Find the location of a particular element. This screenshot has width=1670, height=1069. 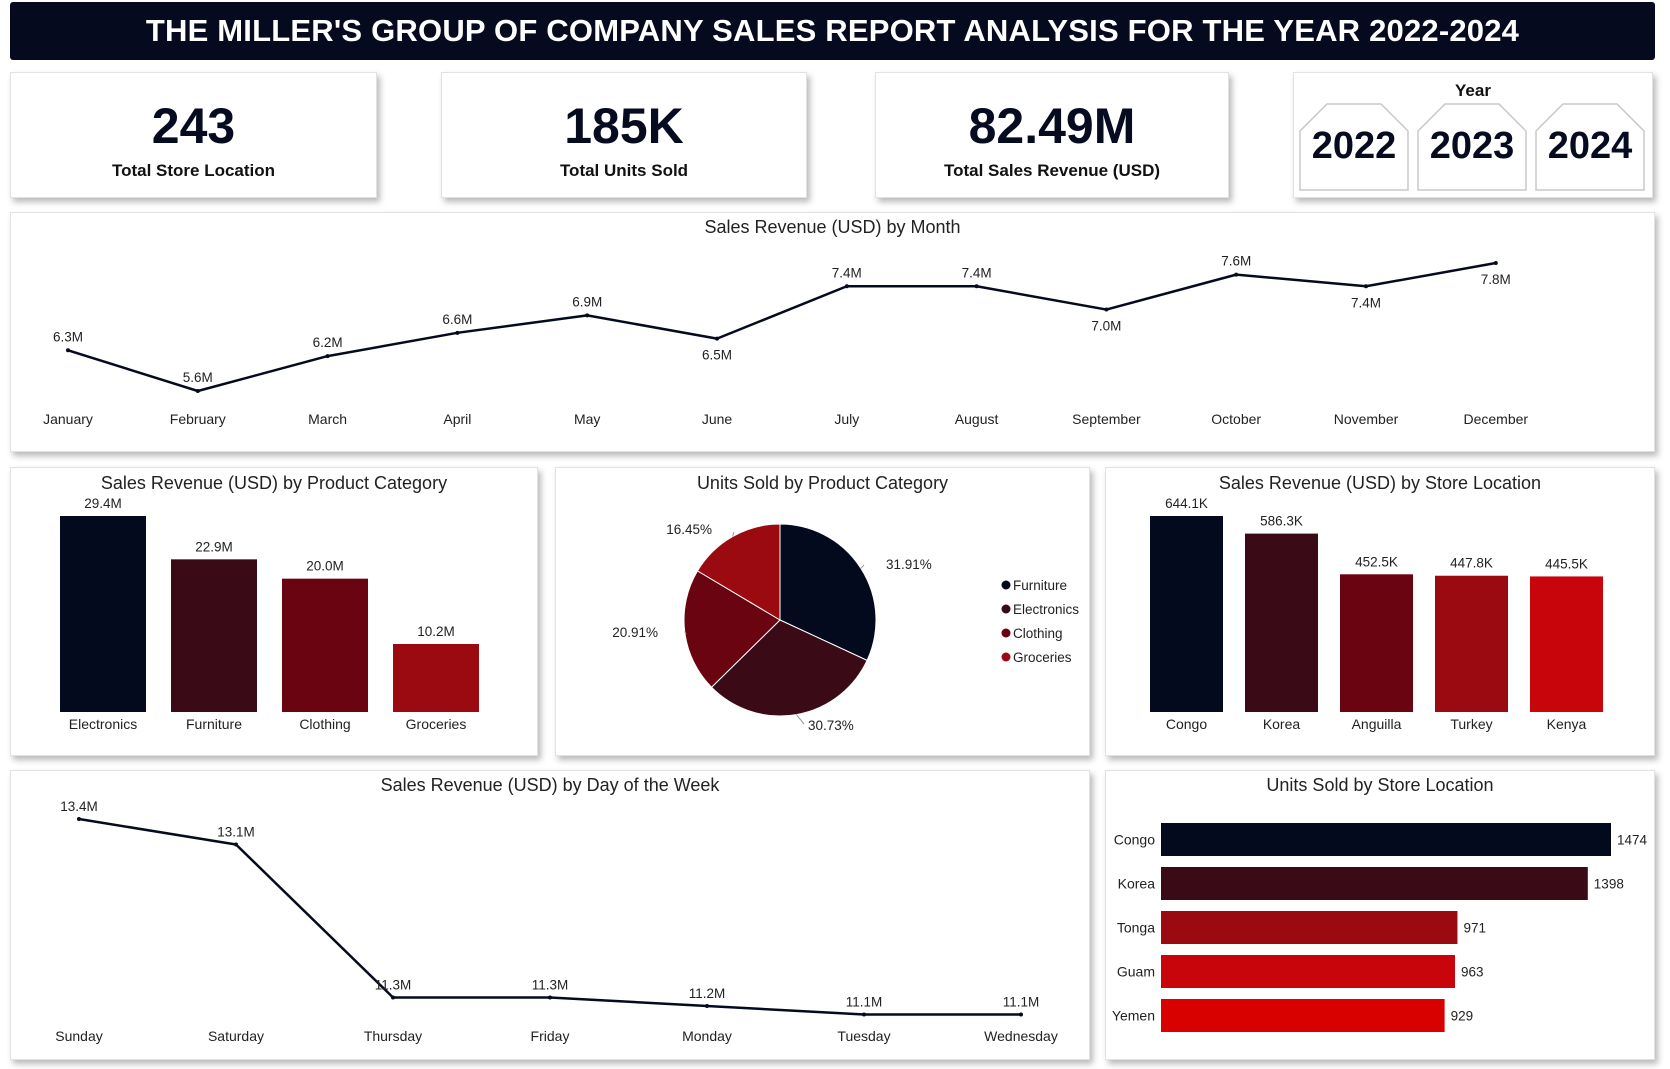

year-option-2023: 2023 is located at coordinates (1472, 147).